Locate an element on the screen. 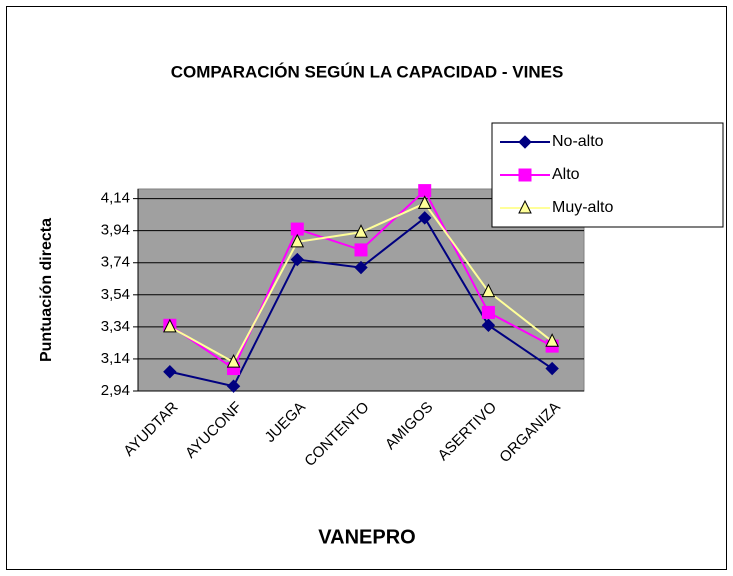 The image size is (733, 576). x-axis-title: VANEPRO is located at coordinates (366, 537).